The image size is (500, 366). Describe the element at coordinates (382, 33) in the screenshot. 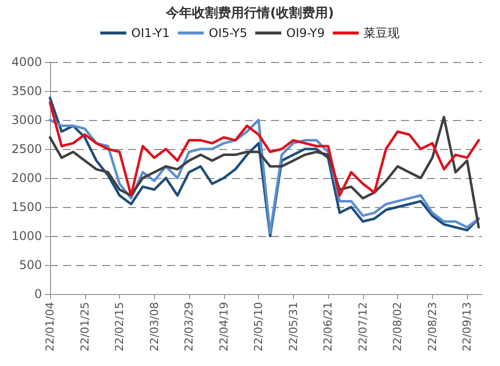

I see `legend-label: 菜豆现` at that location.